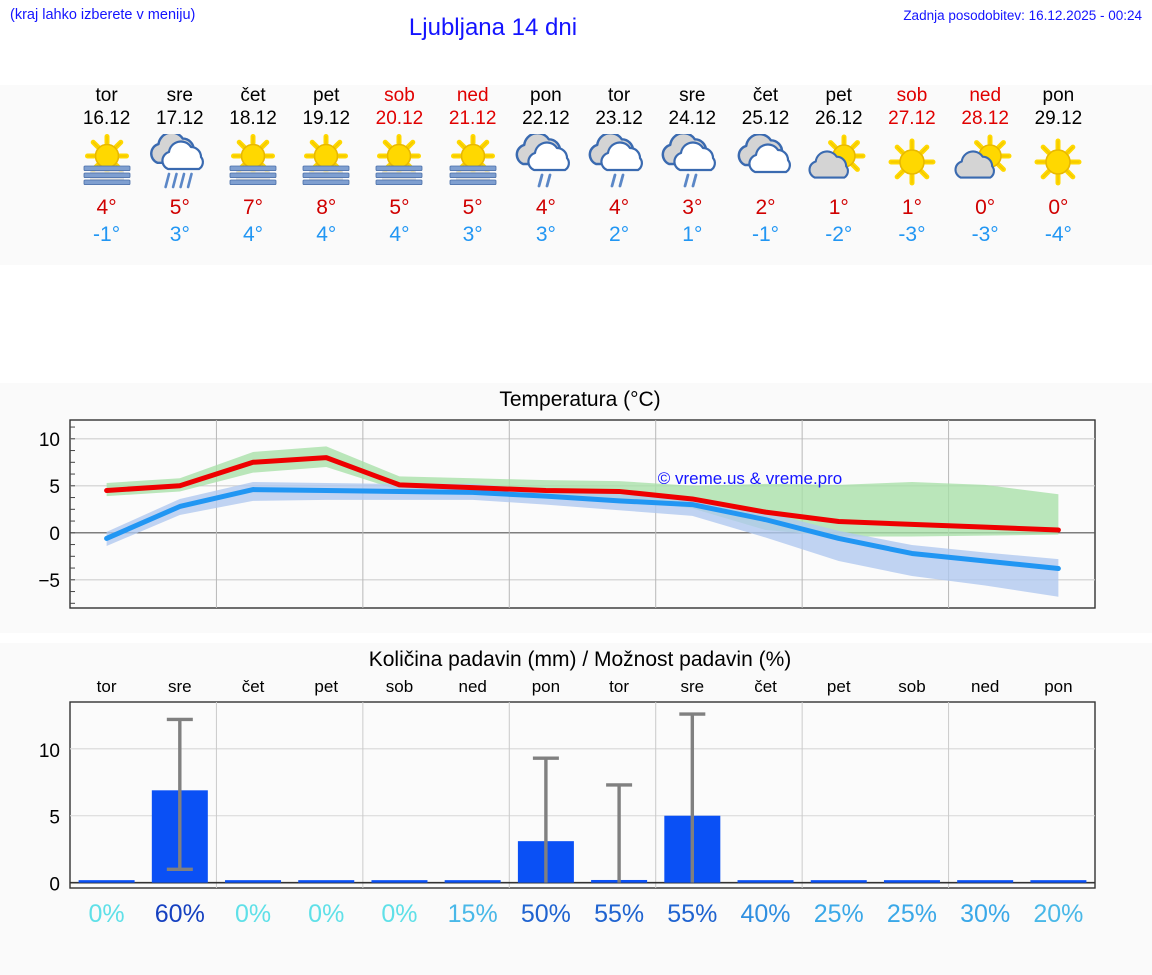 Image resolution: width=1152 pixels, height=975 pixels. I want to click on day-column-5: sob 20.12 5° 4°, so click(399, 166).